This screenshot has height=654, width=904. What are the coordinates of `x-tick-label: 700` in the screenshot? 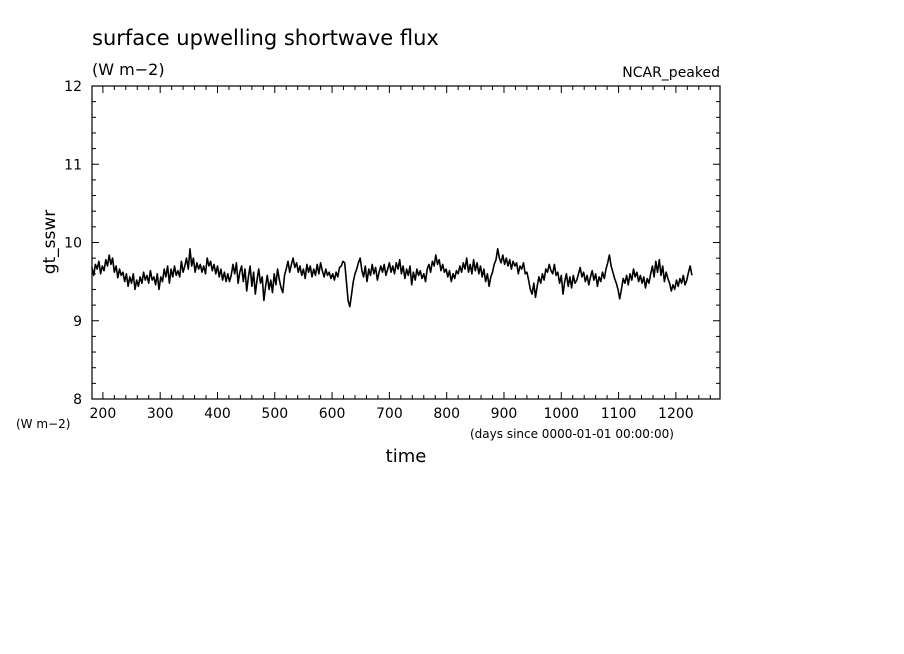 It's located at (389, 414).